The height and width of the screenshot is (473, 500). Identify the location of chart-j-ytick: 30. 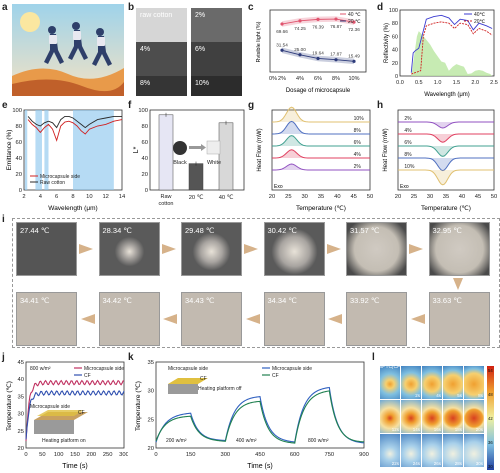
(21, 415).